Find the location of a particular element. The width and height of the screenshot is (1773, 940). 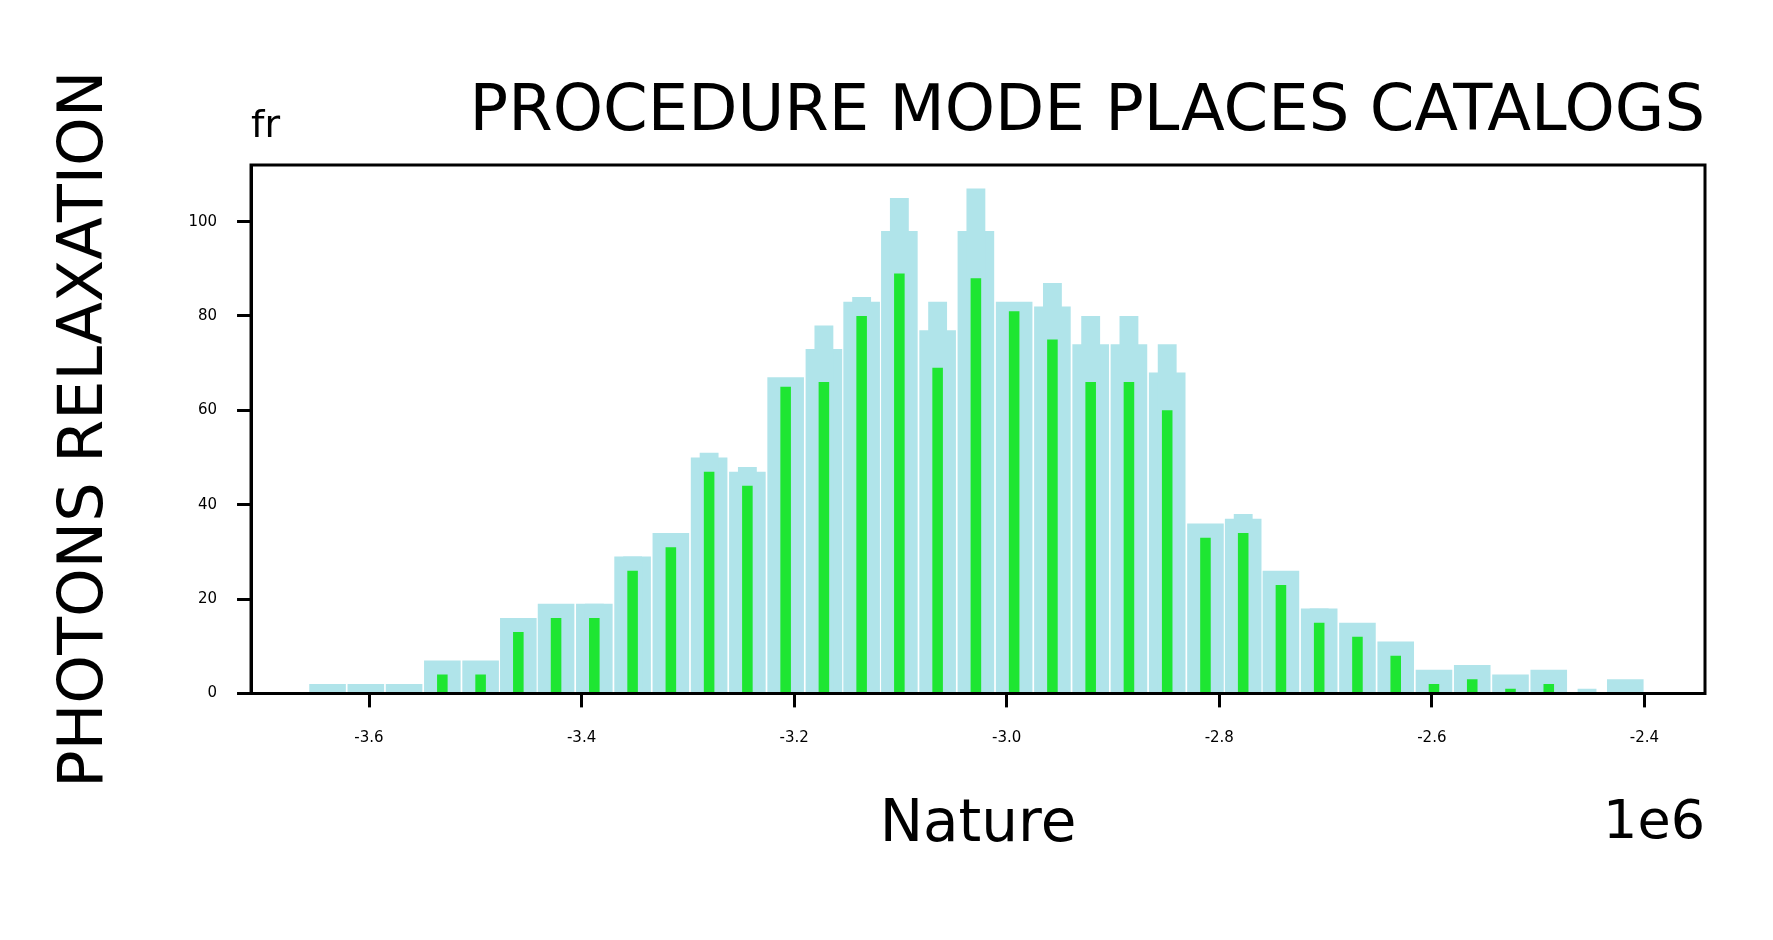

y-tick-label: 80 is located at coordinates (207, 314).